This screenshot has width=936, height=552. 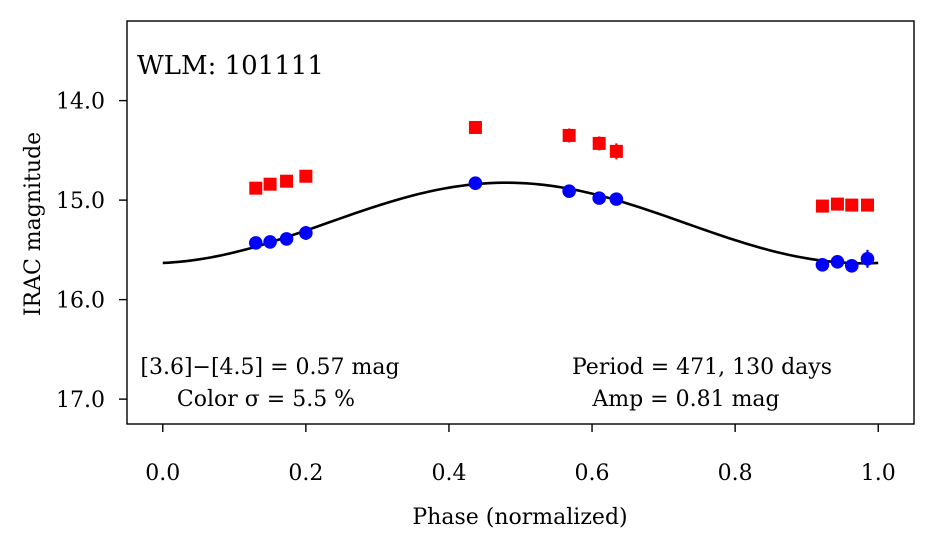 What do you see at coordinates (702, 367) in the screenshot?
I see `period-annotation: Period = 471, 130 days` at bounding box center [702, 367].